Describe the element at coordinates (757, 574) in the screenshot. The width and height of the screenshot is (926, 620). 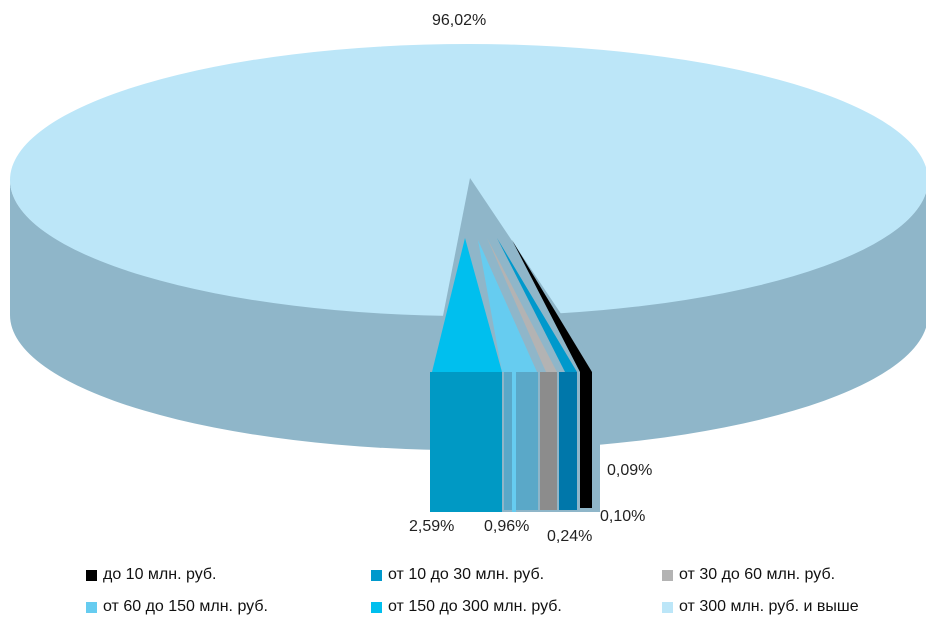
I see `legend-label: от 30 до 60 млн. руб.` at that location.